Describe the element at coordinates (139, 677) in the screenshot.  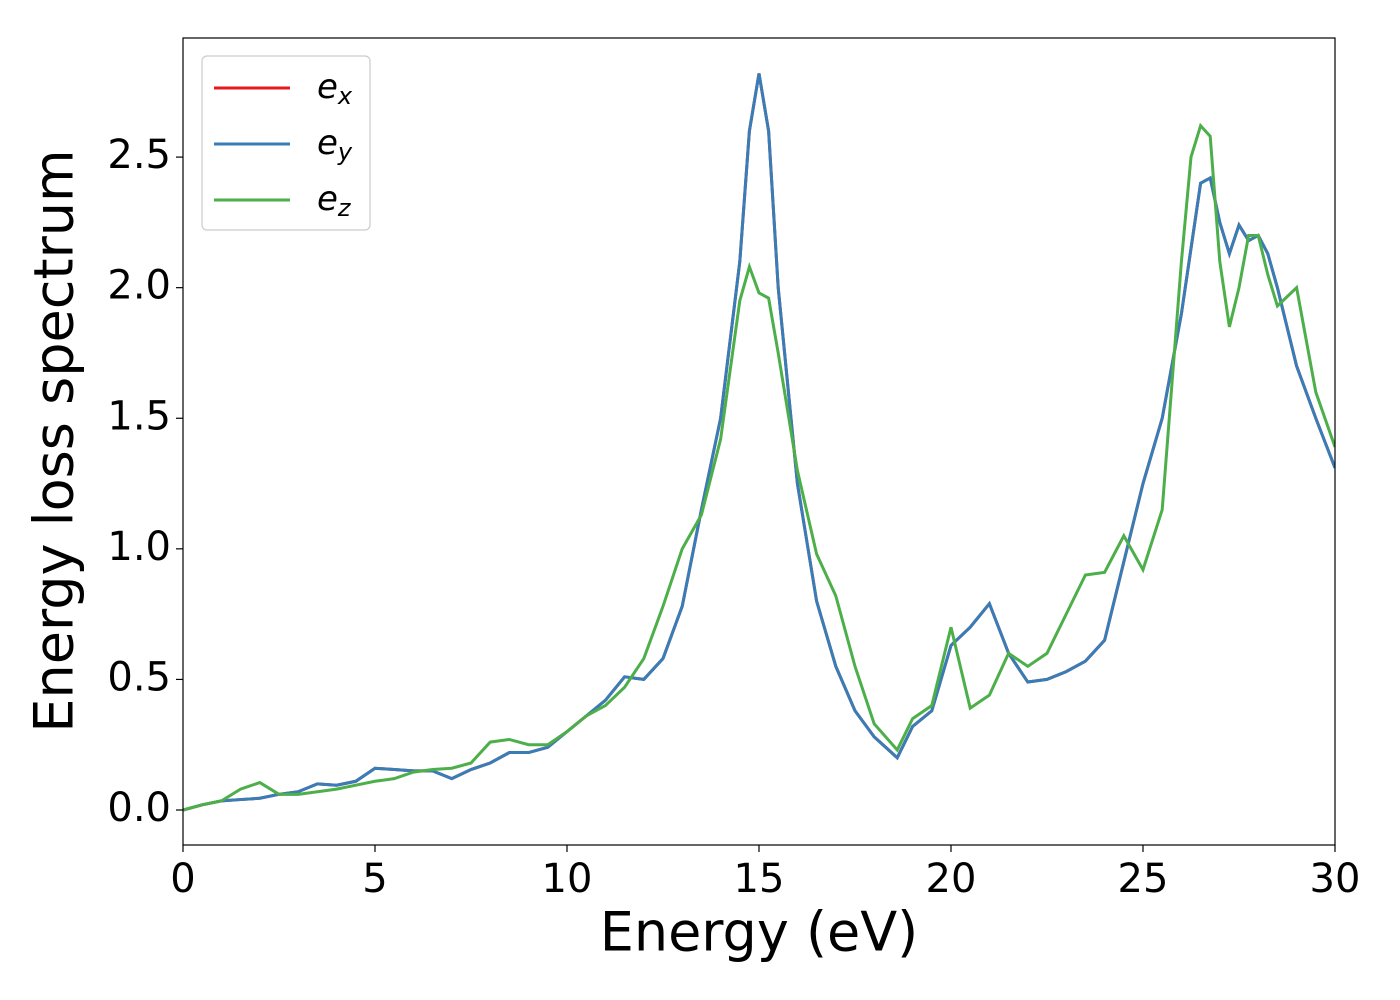
I see `y-tick-label: 0.5` at that location.